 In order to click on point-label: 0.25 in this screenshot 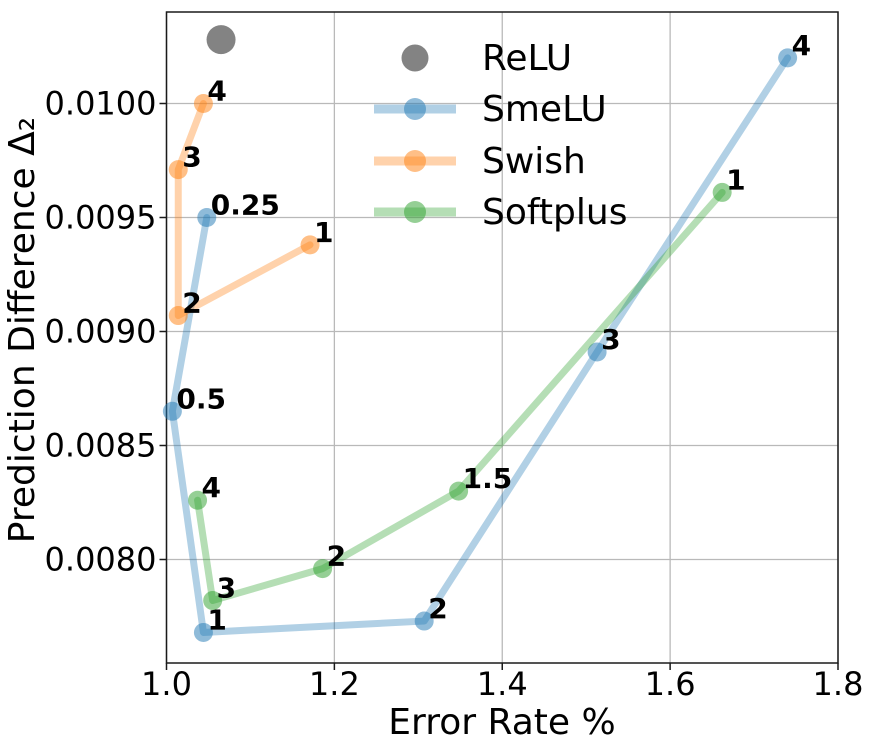, I will do `click(245, 205)`.